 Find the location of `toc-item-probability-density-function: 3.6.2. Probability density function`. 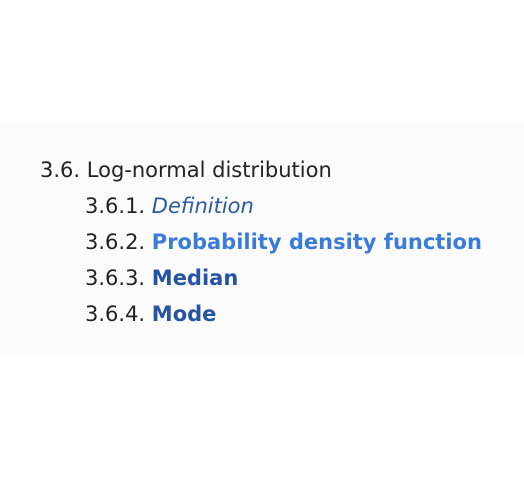

toc-item-probability-density-function: 3.6.2. Probability density function is located at coordinates (261, 242).